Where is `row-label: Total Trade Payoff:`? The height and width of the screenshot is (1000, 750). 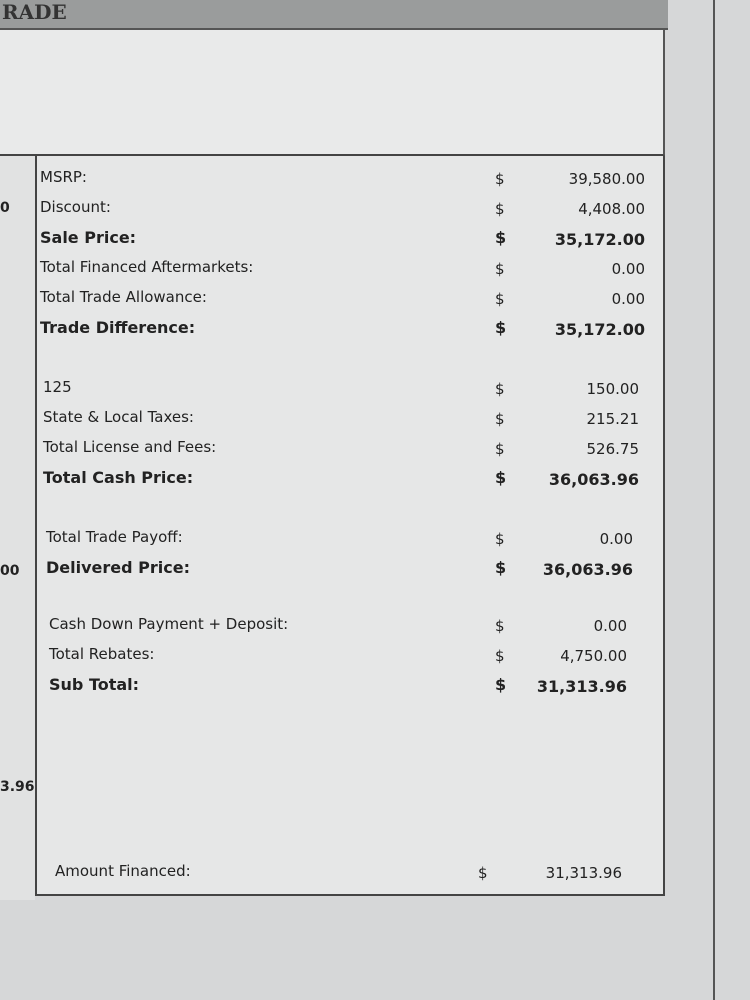
row-label: Total Trade Payoff: is located at coordinates (114, 537).